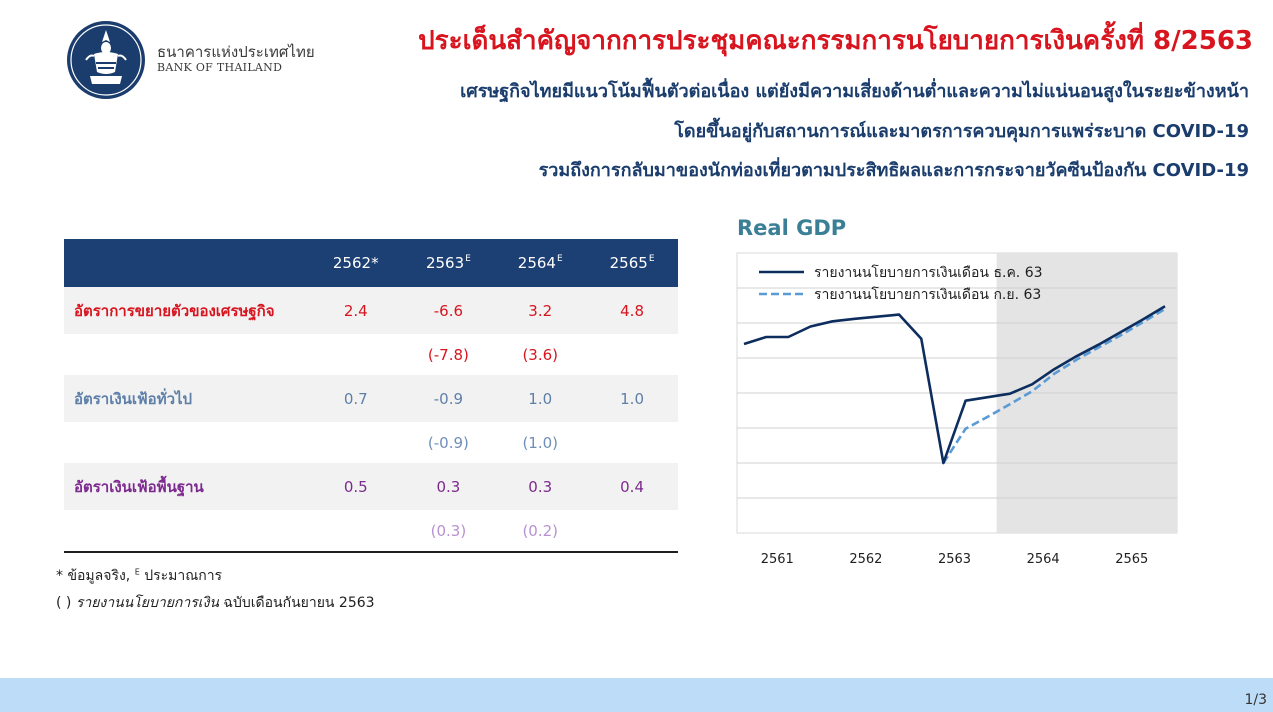 This screenshot has width=1273, height=712. What do you see at coordinates (448, 310) in the screenshot?
I see `table-cell: -6.6` at bounding box center [448, 310].